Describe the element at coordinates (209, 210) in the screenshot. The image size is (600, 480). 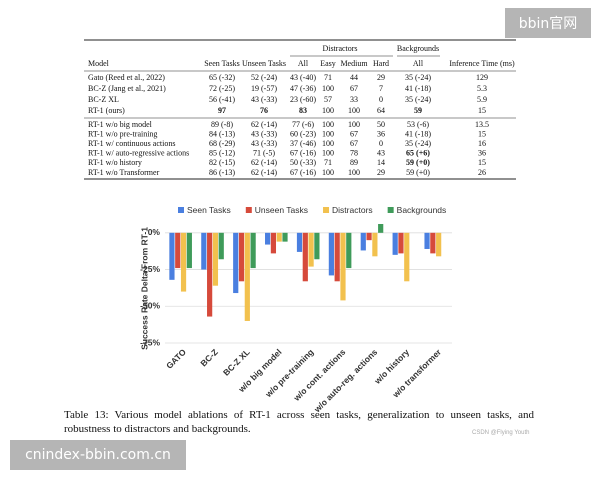
I see `legend-label: Seen Tasks` at that location.